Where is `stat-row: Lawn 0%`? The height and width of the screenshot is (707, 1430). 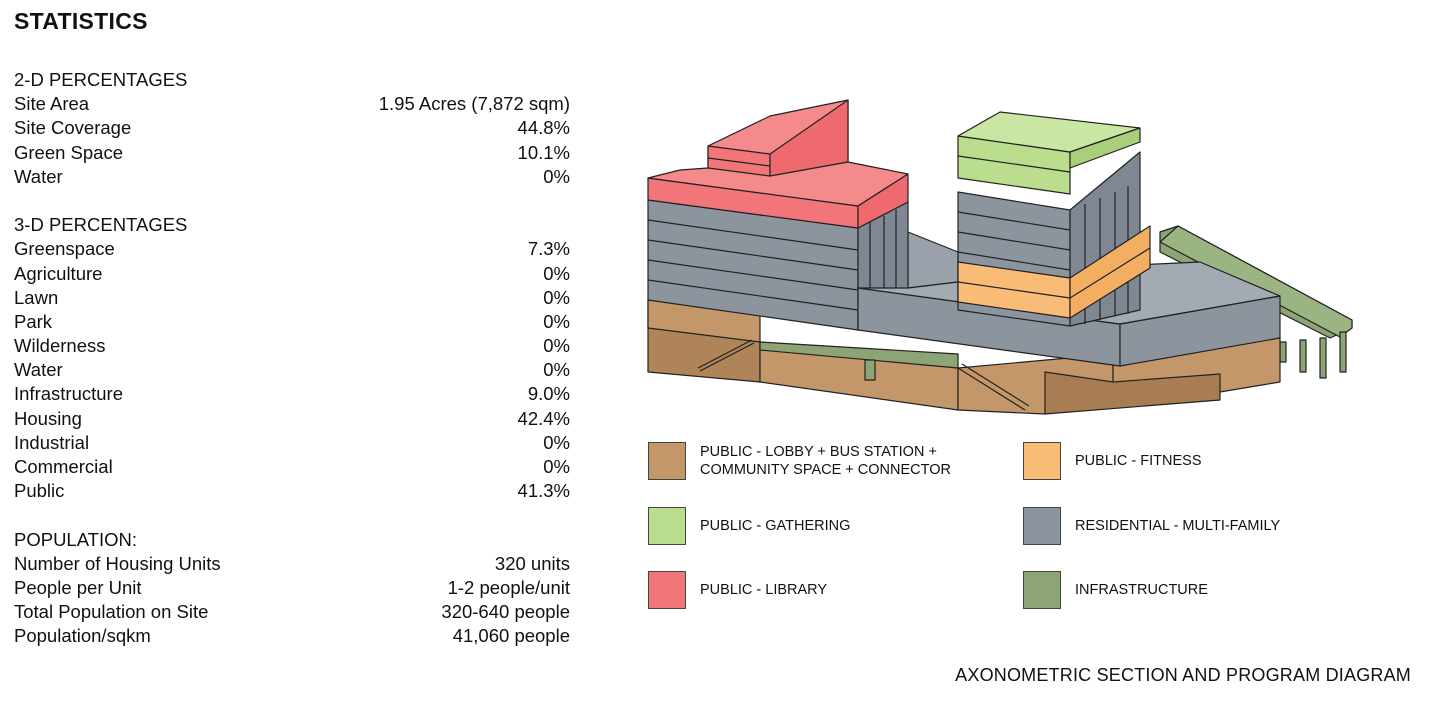 stat-row: Lawn 0% is located at coordinates (292, 298).